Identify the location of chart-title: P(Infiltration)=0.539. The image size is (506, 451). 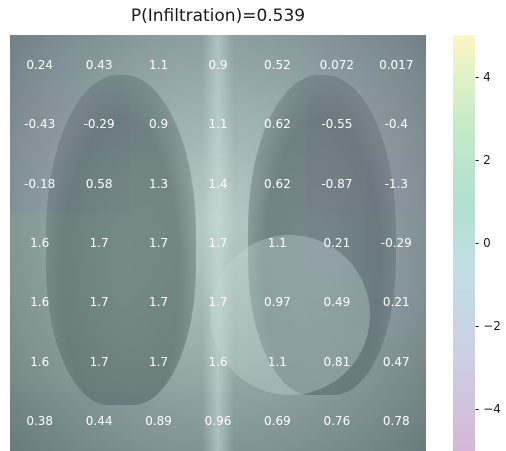
(218, 16).